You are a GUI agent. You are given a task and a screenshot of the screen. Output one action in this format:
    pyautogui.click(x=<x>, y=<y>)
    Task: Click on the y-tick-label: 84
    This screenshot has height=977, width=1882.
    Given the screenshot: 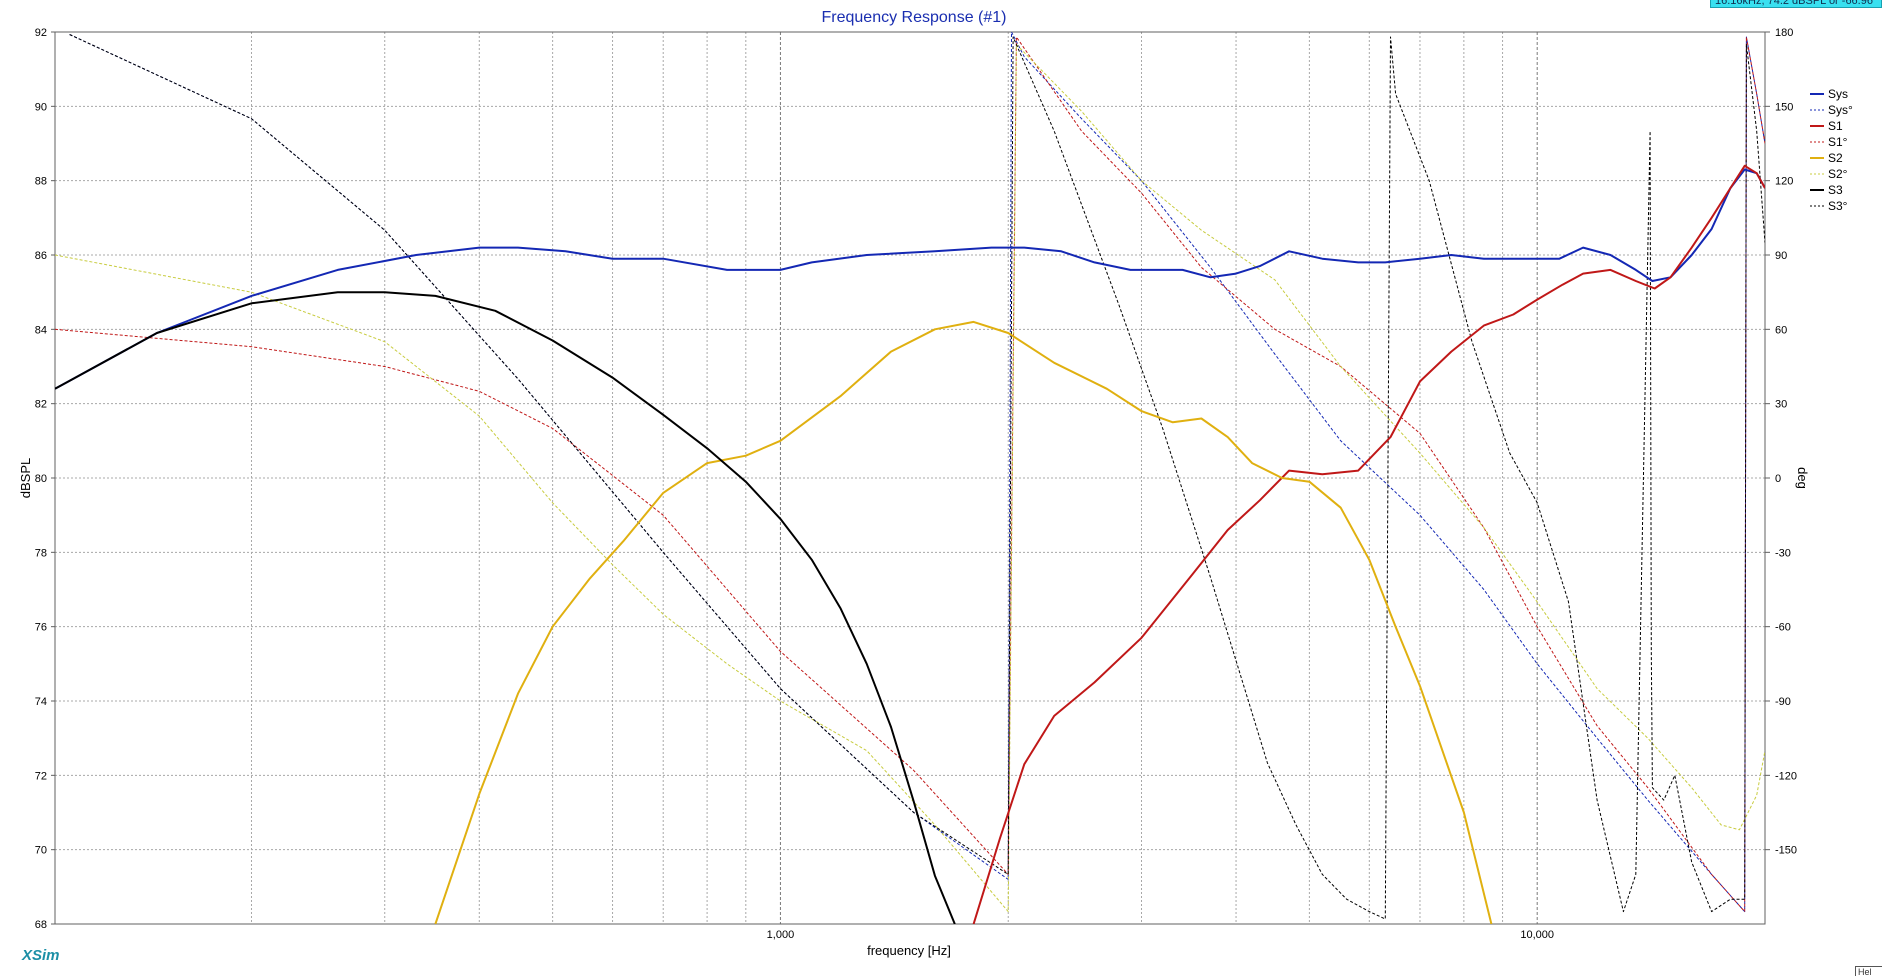 What is the action you would take?
    pyautogui.click(x=41, y=330)
    